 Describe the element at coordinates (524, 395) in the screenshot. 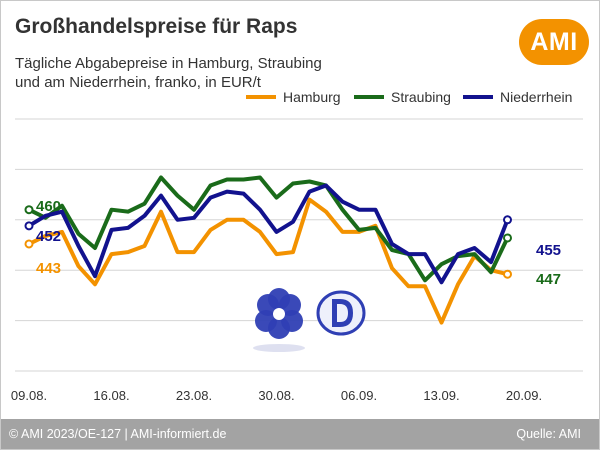

I see `x-tick-label: 20.09.` at that location.